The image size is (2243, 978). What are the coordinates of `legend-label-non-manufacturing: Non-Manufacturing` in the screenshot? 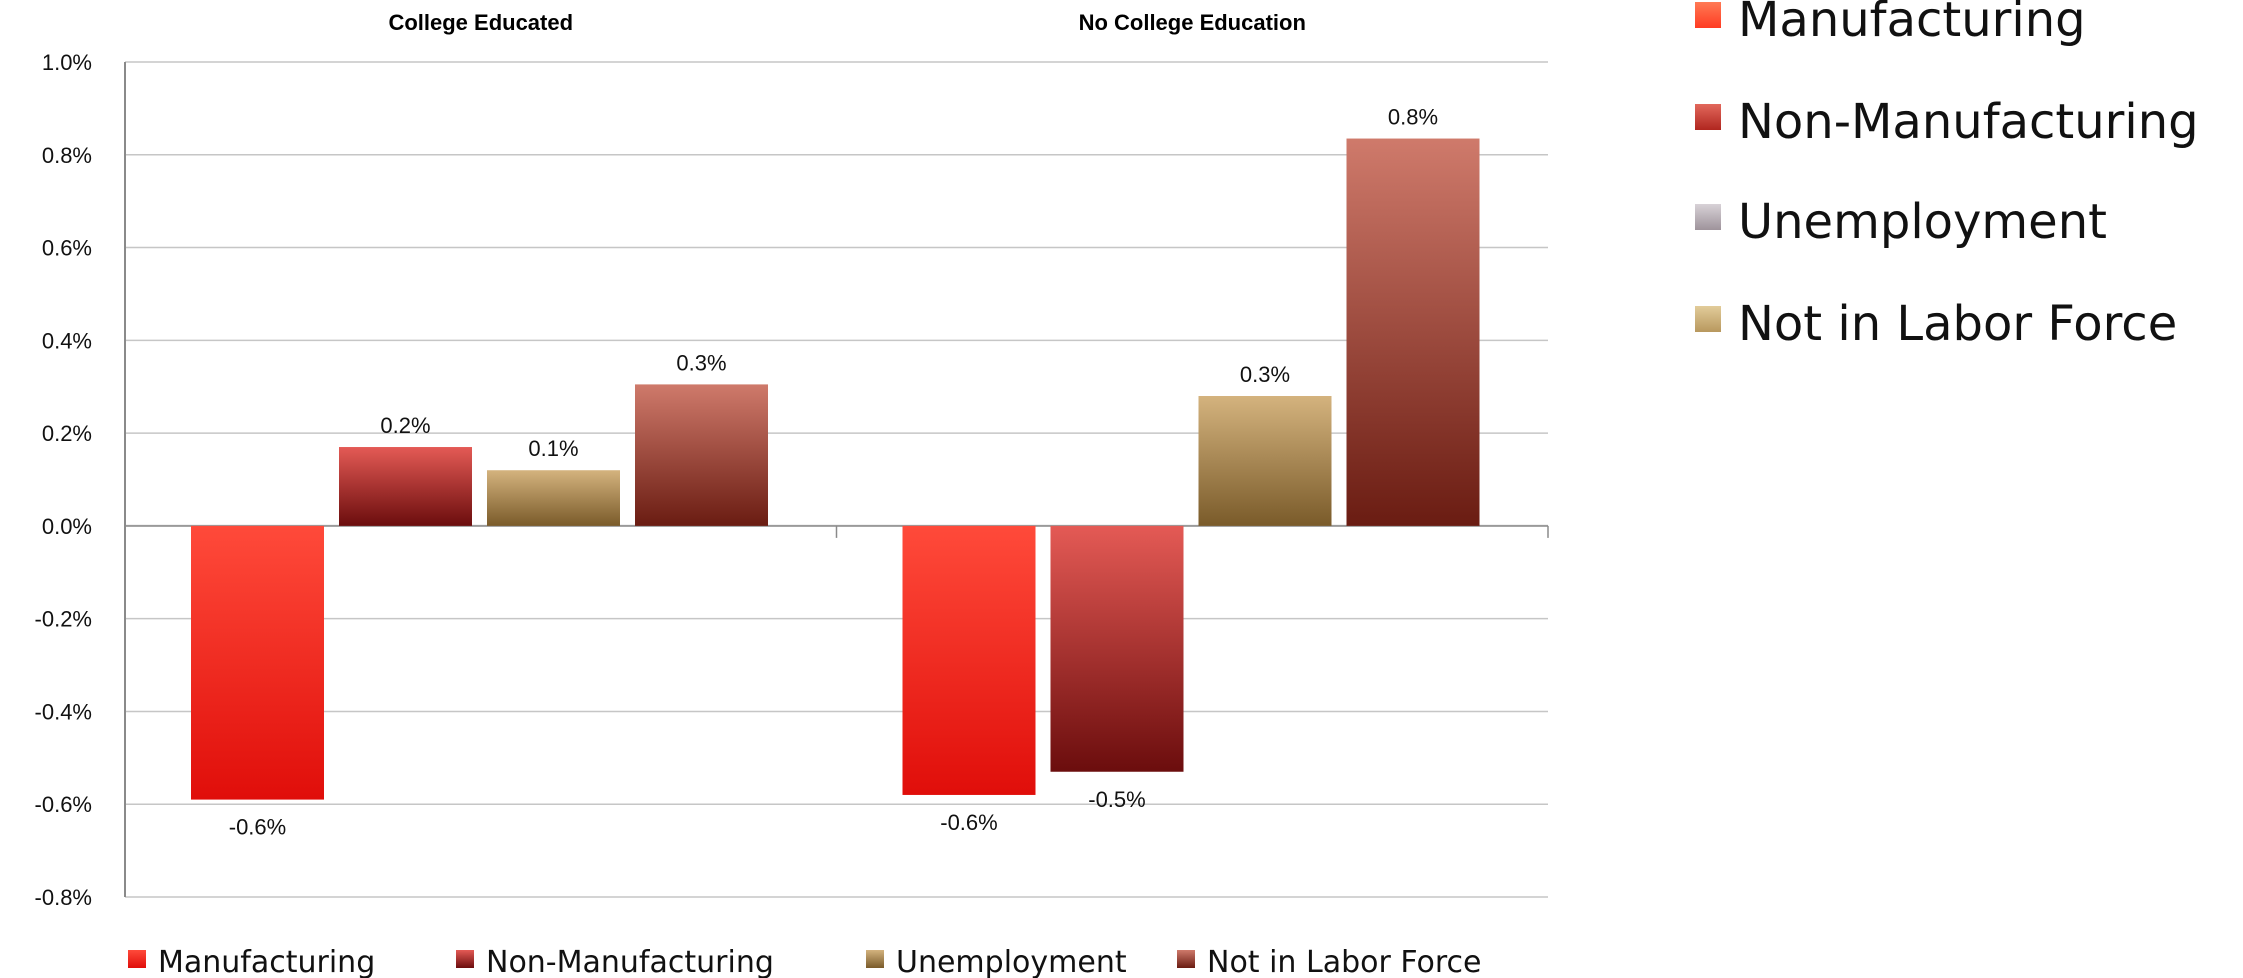 It's located at (630, 961).